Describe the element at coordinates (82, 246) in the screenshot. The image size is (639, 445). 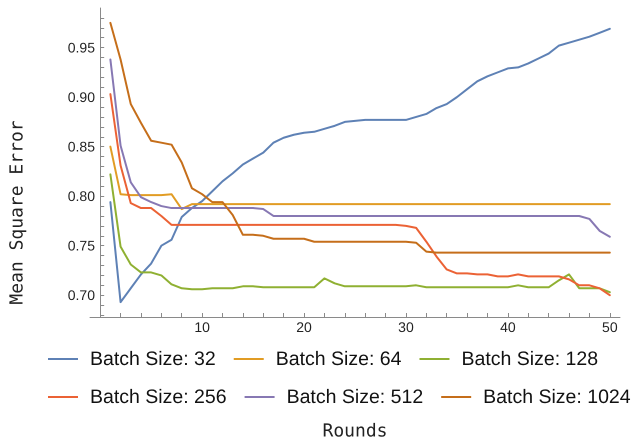
I see `y-tick-label: 0.75` at that location.